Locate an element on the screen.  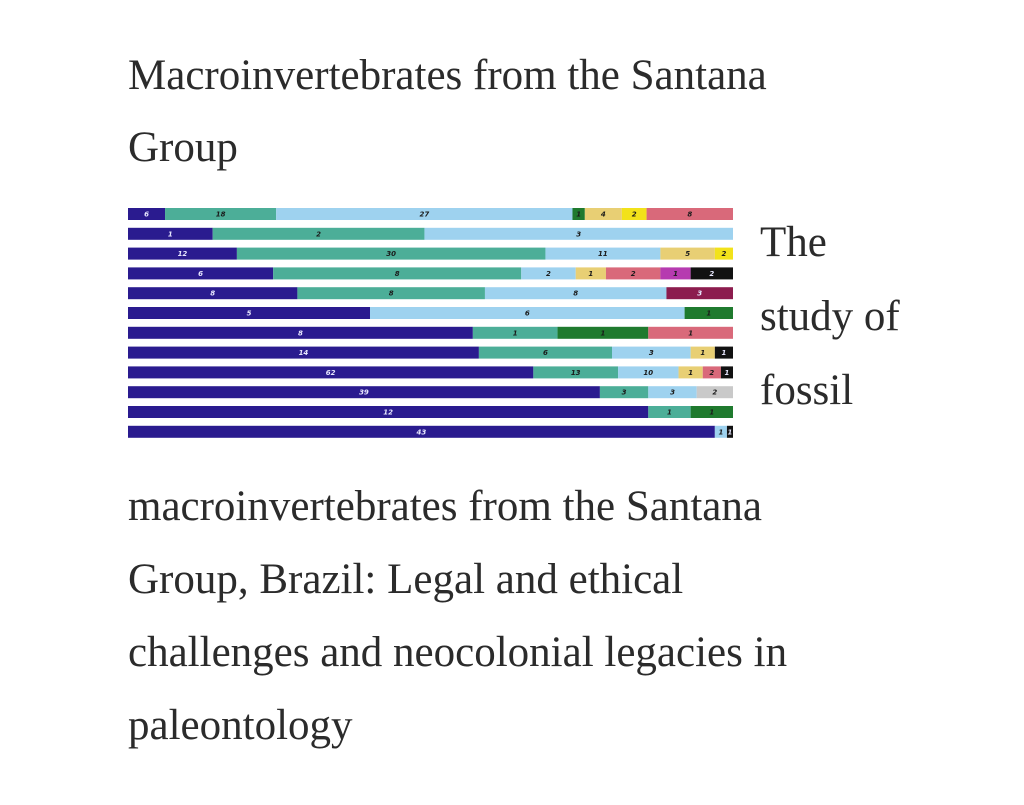
bar-segment-r1-s3 is located at coordinates (424, 214).